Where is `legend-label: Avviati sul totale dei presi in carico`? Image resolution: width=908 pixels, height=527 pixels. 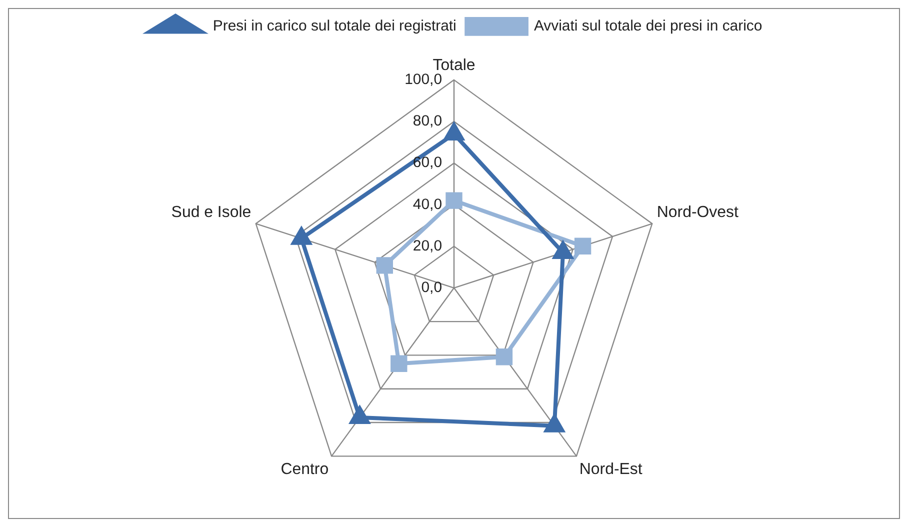
legend-label: Avviati sul totale dei presi in carico is located at coordinates (648, 26).